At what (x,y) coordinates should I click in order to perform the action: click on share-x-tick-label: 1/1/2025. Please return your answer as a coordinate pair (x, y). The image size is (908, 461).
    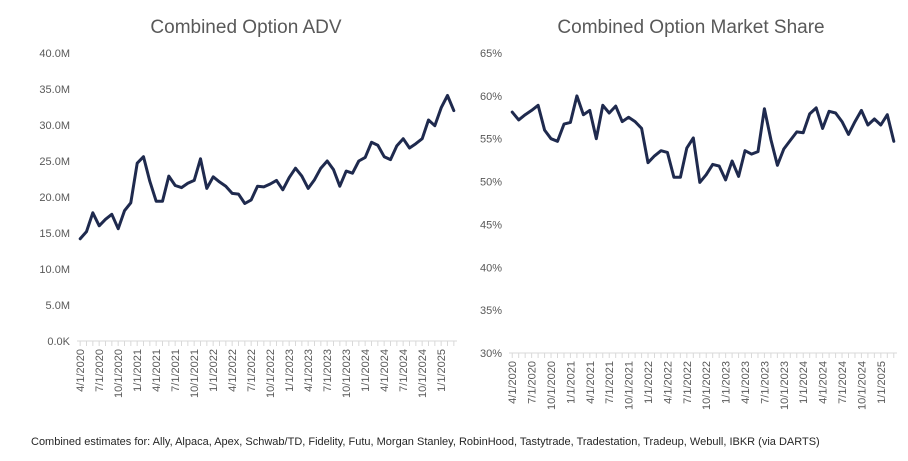
    Looking at the image, I should click on (882, 382).